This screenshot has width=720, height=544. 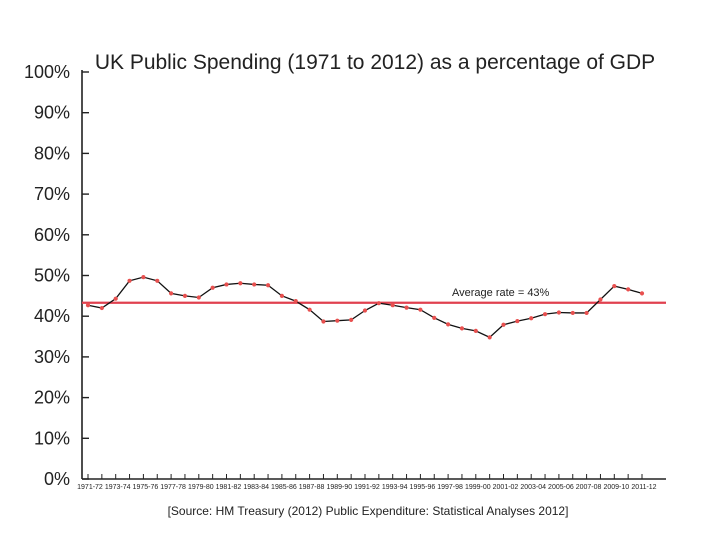 I want to click on series-polyline, so click(x=365, y=307).